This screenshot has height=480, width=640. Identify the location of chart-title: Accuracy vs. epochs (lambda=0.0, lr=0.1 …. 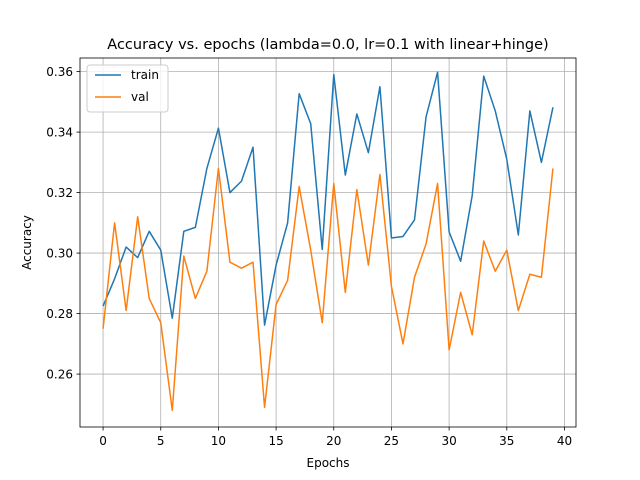
(327, 45).